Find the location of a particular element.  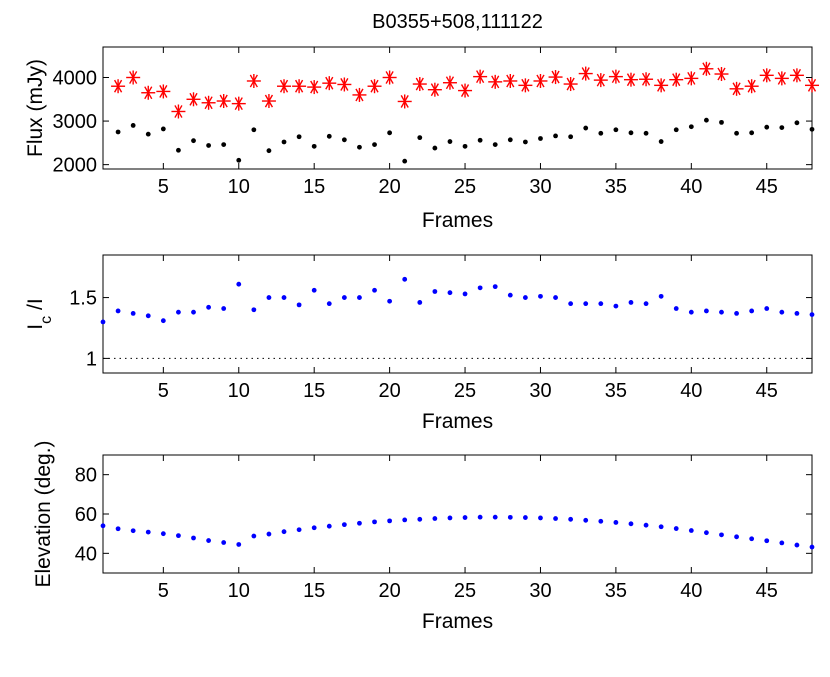

y-axis-label: Elevation (deg.) is located at coordinates (43, 513).